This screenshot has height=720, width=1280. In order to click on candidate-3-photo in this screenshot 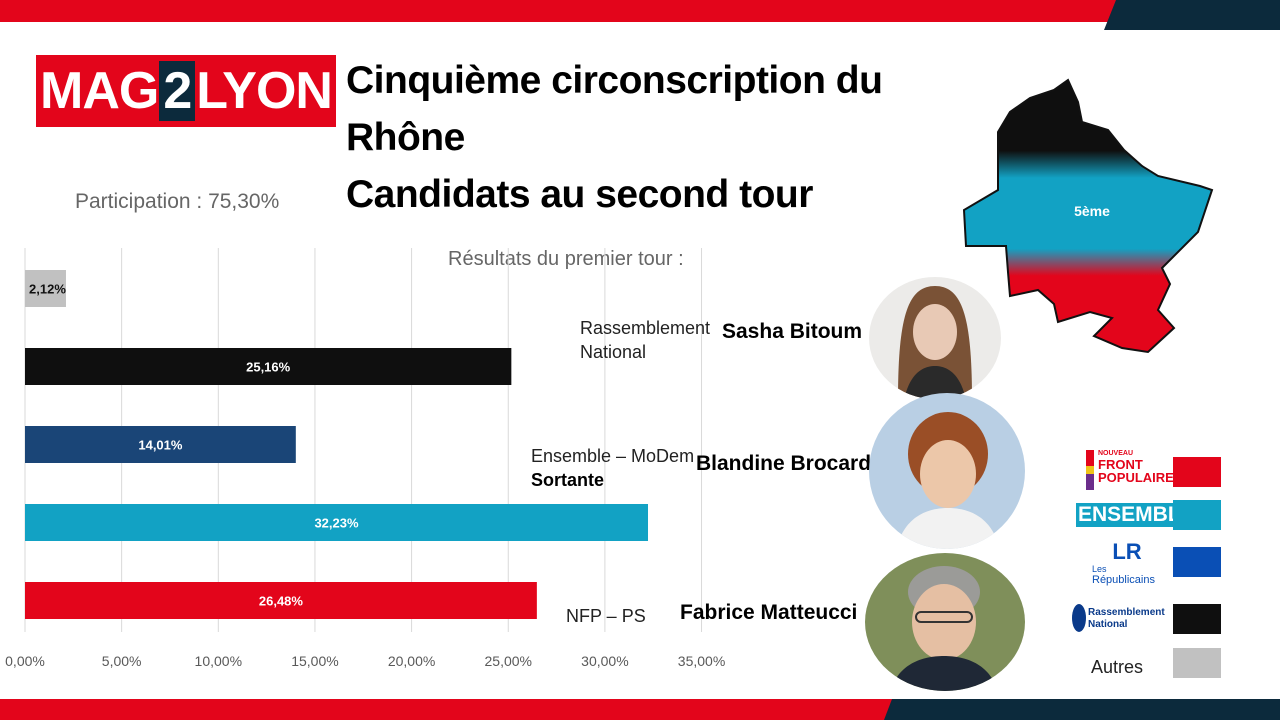, I will do `click(945, 622)`.